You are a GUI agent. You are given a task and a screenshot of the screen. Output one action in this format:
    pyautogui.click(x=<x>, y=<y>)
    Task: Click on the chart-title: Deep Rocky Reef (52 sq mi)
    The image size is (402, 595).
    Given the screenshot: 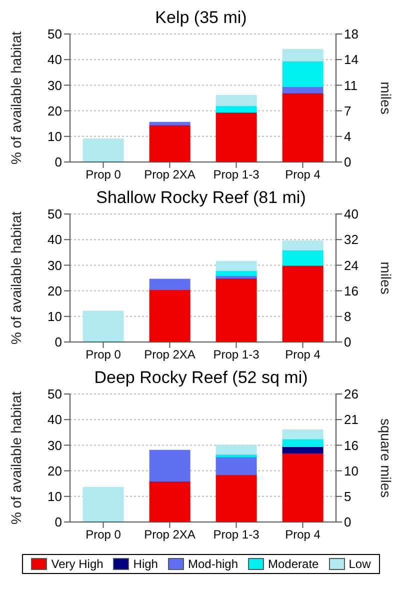 What is the action you would take?
    pyautogui.click(x=201, y=378)
    